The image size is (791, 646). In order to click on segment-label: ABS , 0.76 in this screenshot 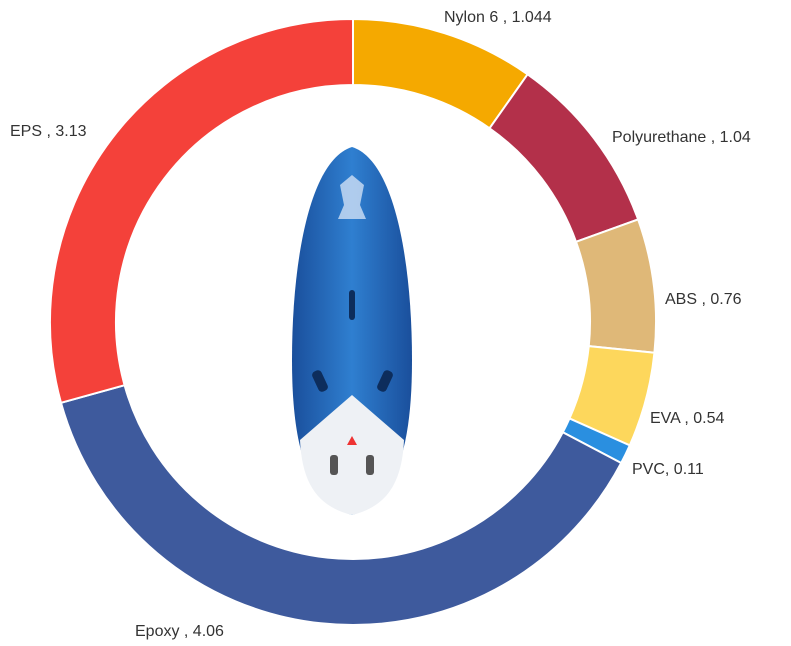, I will do `click(703, 299)`.